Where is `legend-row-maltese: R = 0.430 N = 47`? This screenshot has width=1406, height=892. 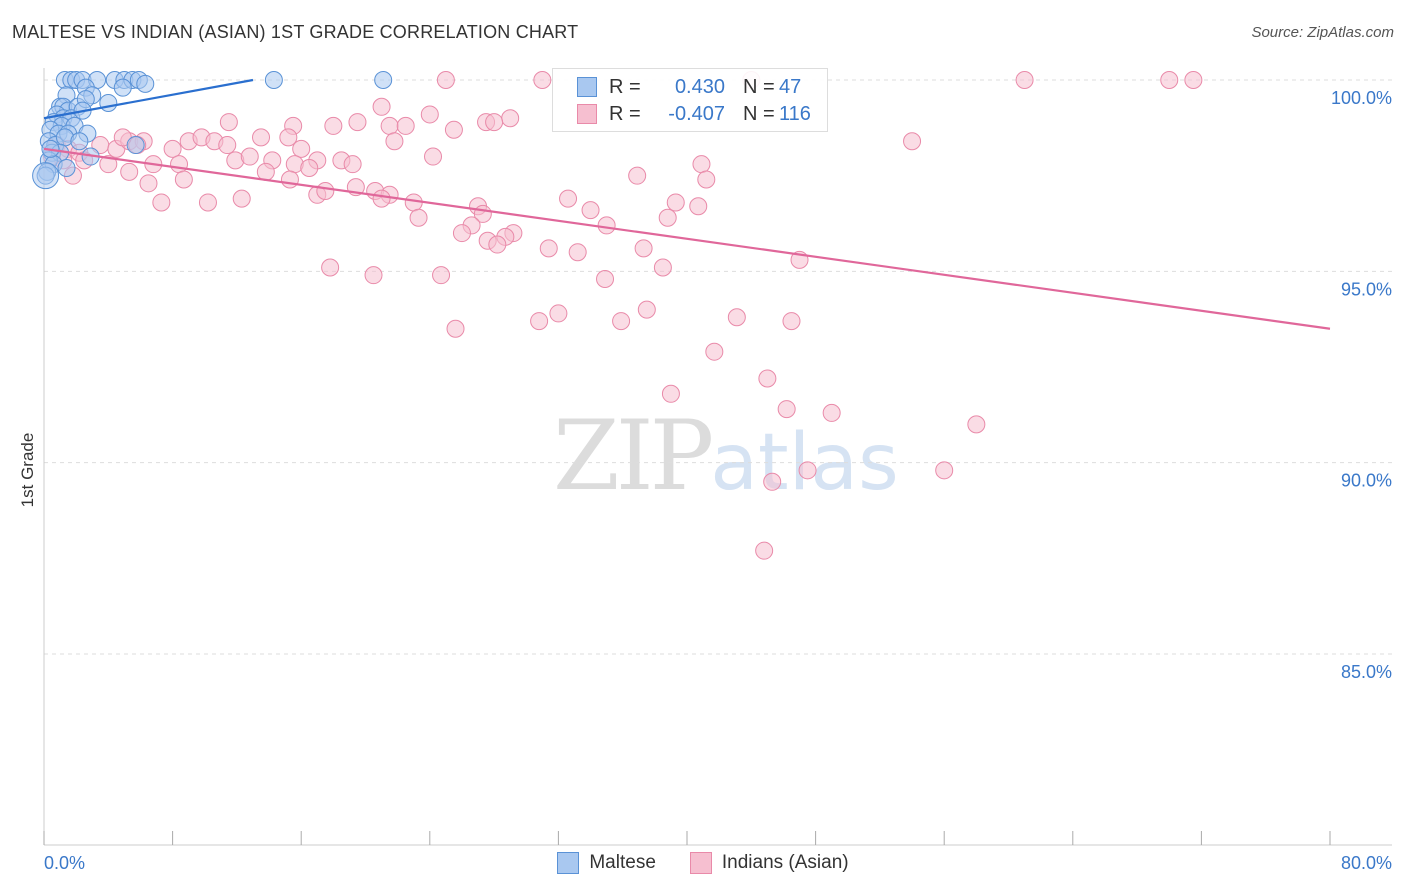 legend-row-maltese: R = 0.430 N = 47 is located at coordinates (689, 87).